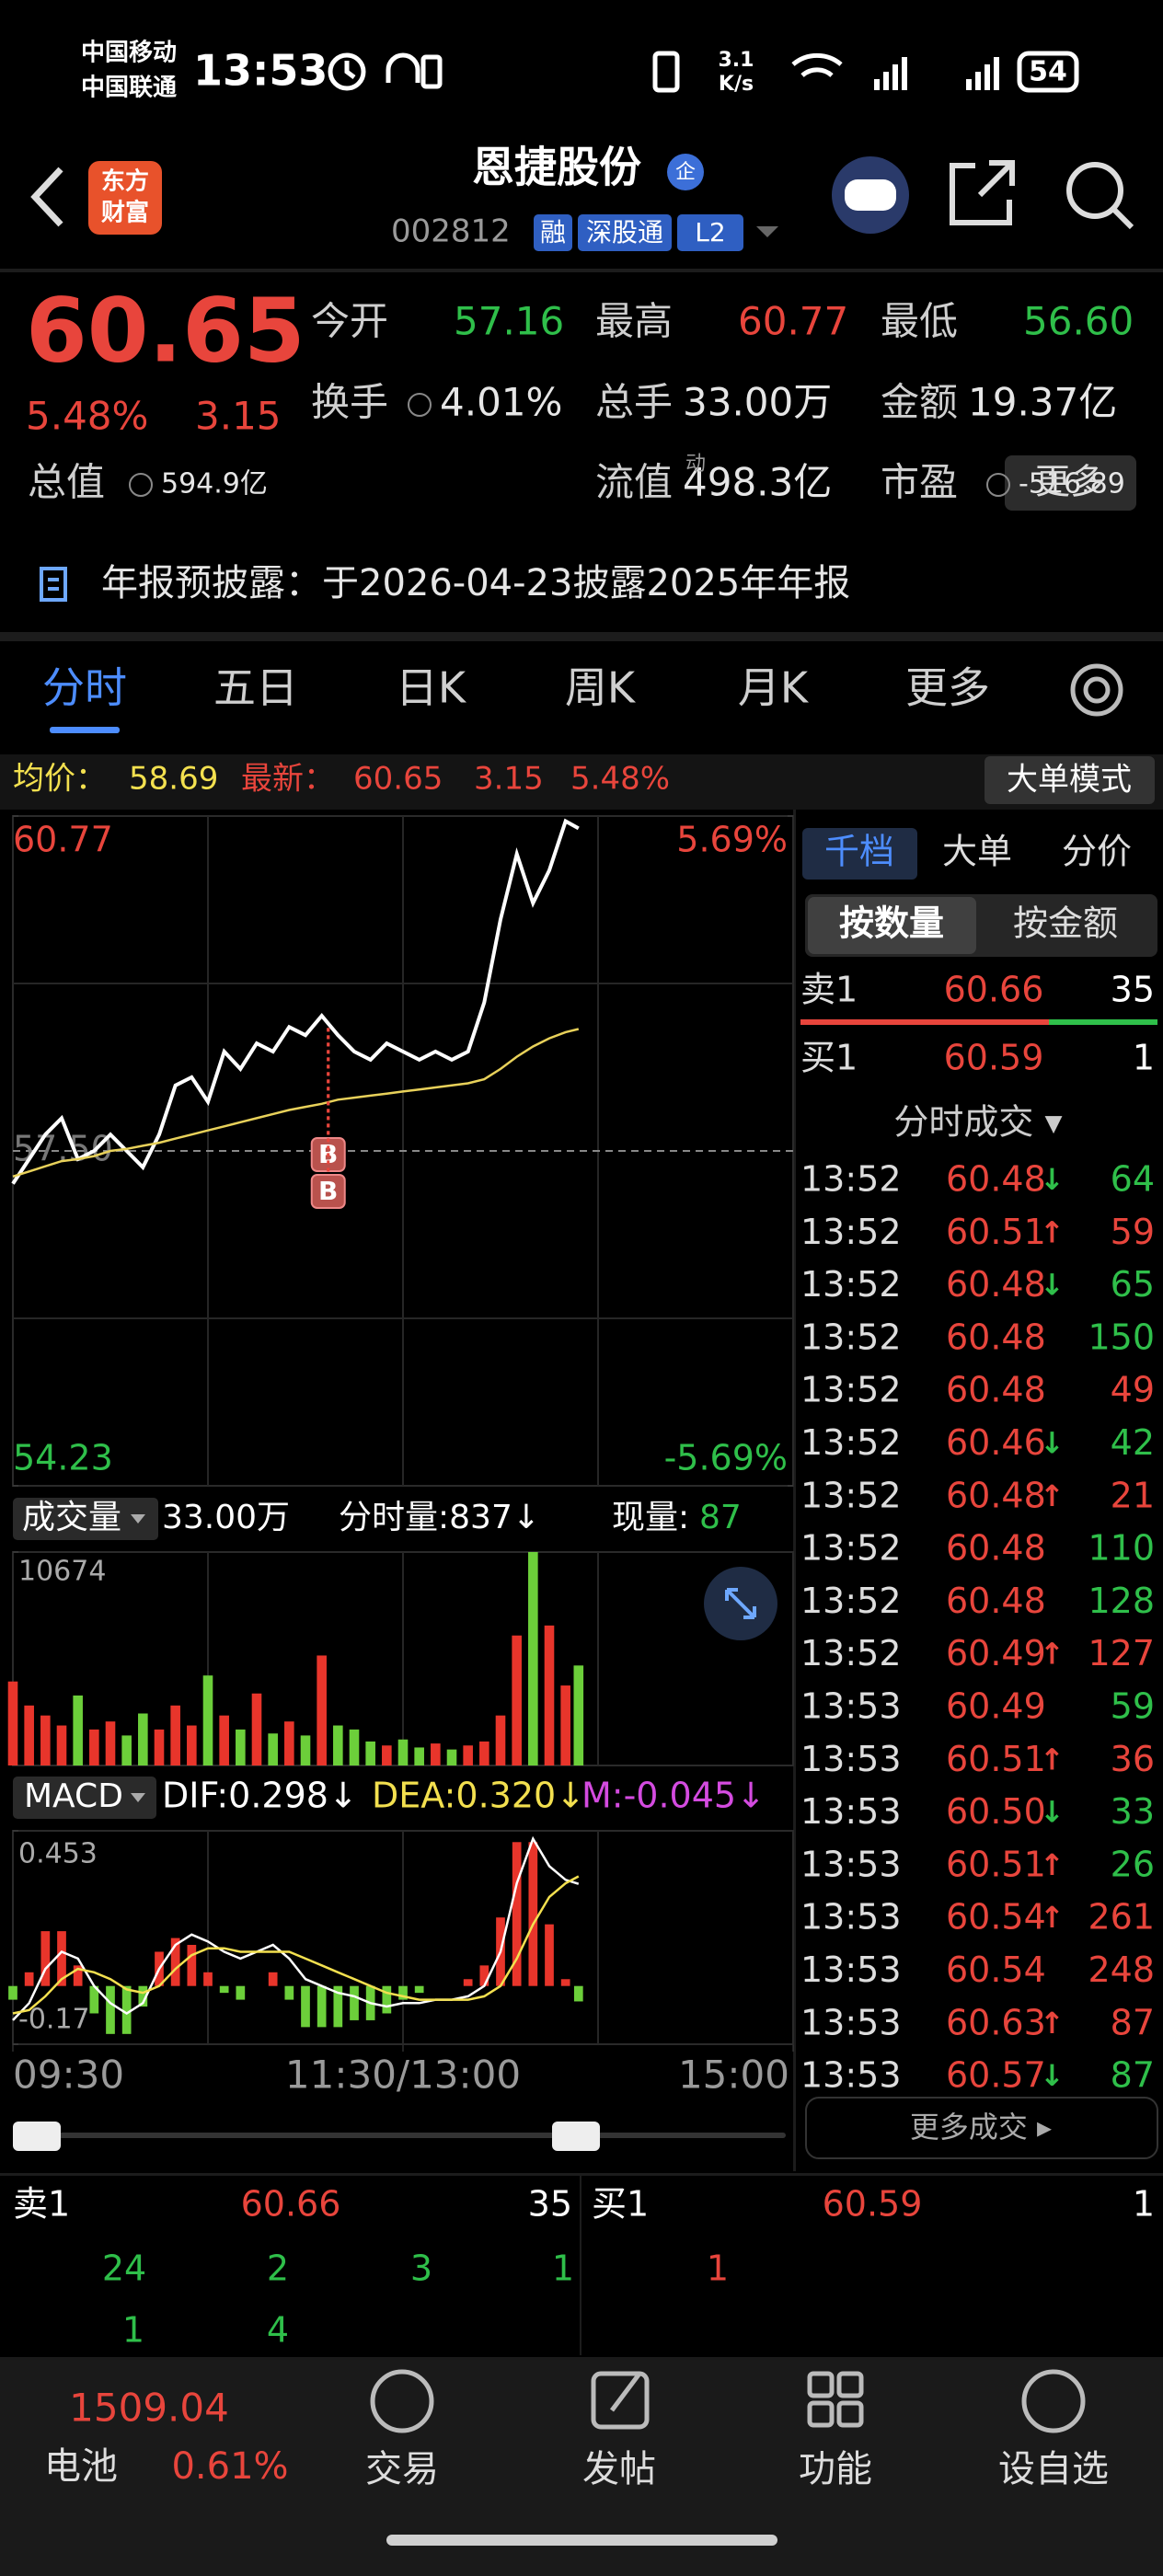 This screenshot has height=2576, width=1163. I want to click on avg-label: 均价：, so click(60, 779).